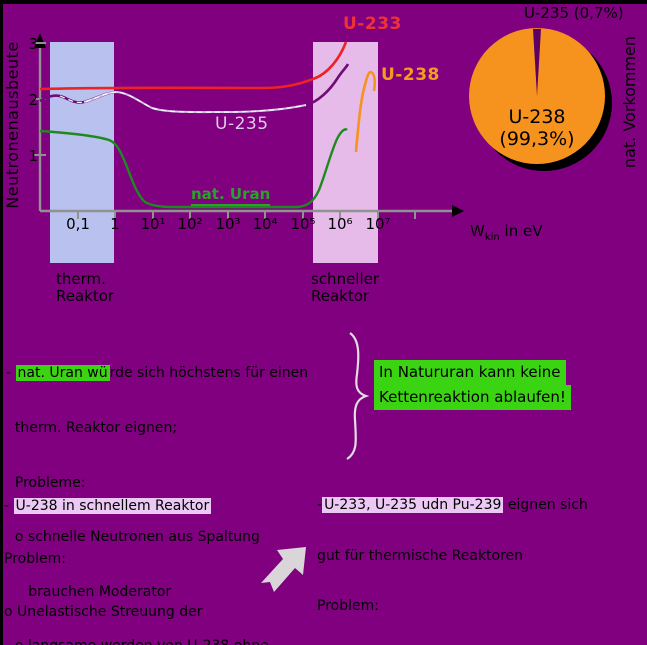 This screenshot has width=647, height=645. I want to click on x-tick-1e2: 10², so click(190, 224).